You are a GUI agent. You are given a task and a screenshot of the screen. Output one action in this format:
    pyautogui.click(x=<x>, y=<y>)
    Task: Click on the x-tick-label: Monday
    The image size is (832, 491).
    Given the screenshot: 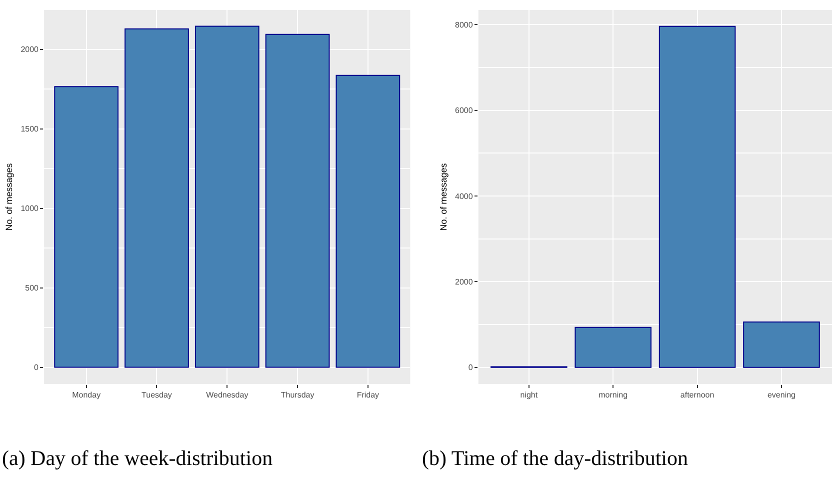 What is the action you would take?
    pyautogui.click(x=86, y=395)
    